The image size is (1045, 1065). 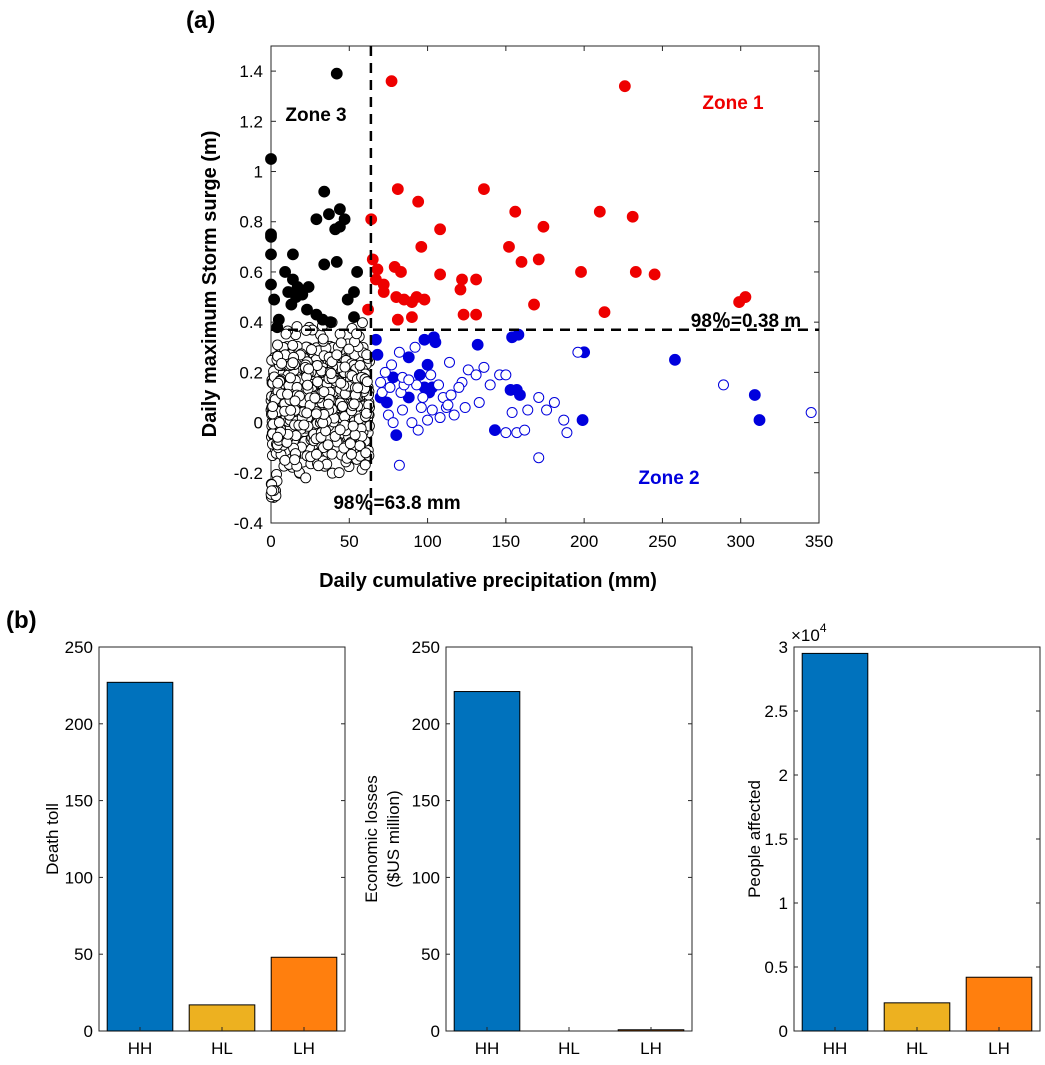 I want to click on x-tick-label: HH, so click(x=487, y=1048).